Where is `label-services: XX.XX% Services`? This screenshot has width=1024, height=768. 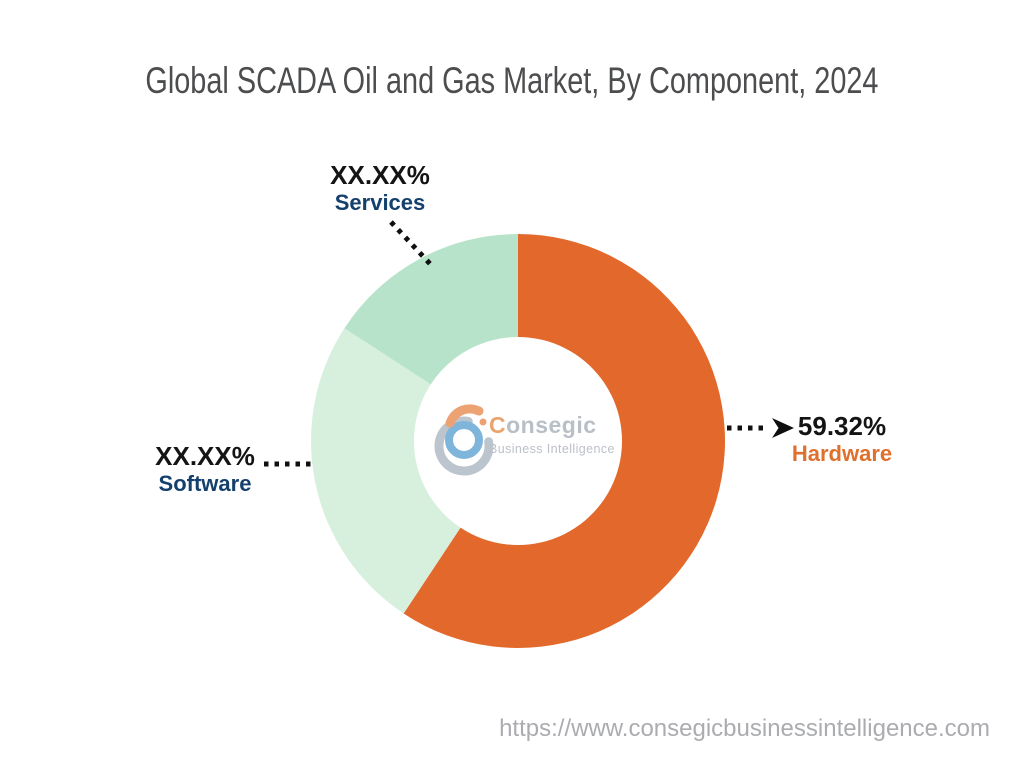 label-services: XX.XX% Services is located at coordinates (380, 188).